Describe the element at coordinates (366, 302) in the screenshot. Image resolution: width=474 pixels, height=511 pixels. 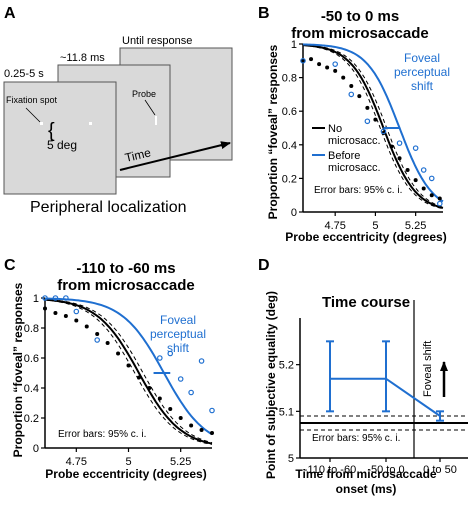
I see `panel-d-title: Time course` at that location.